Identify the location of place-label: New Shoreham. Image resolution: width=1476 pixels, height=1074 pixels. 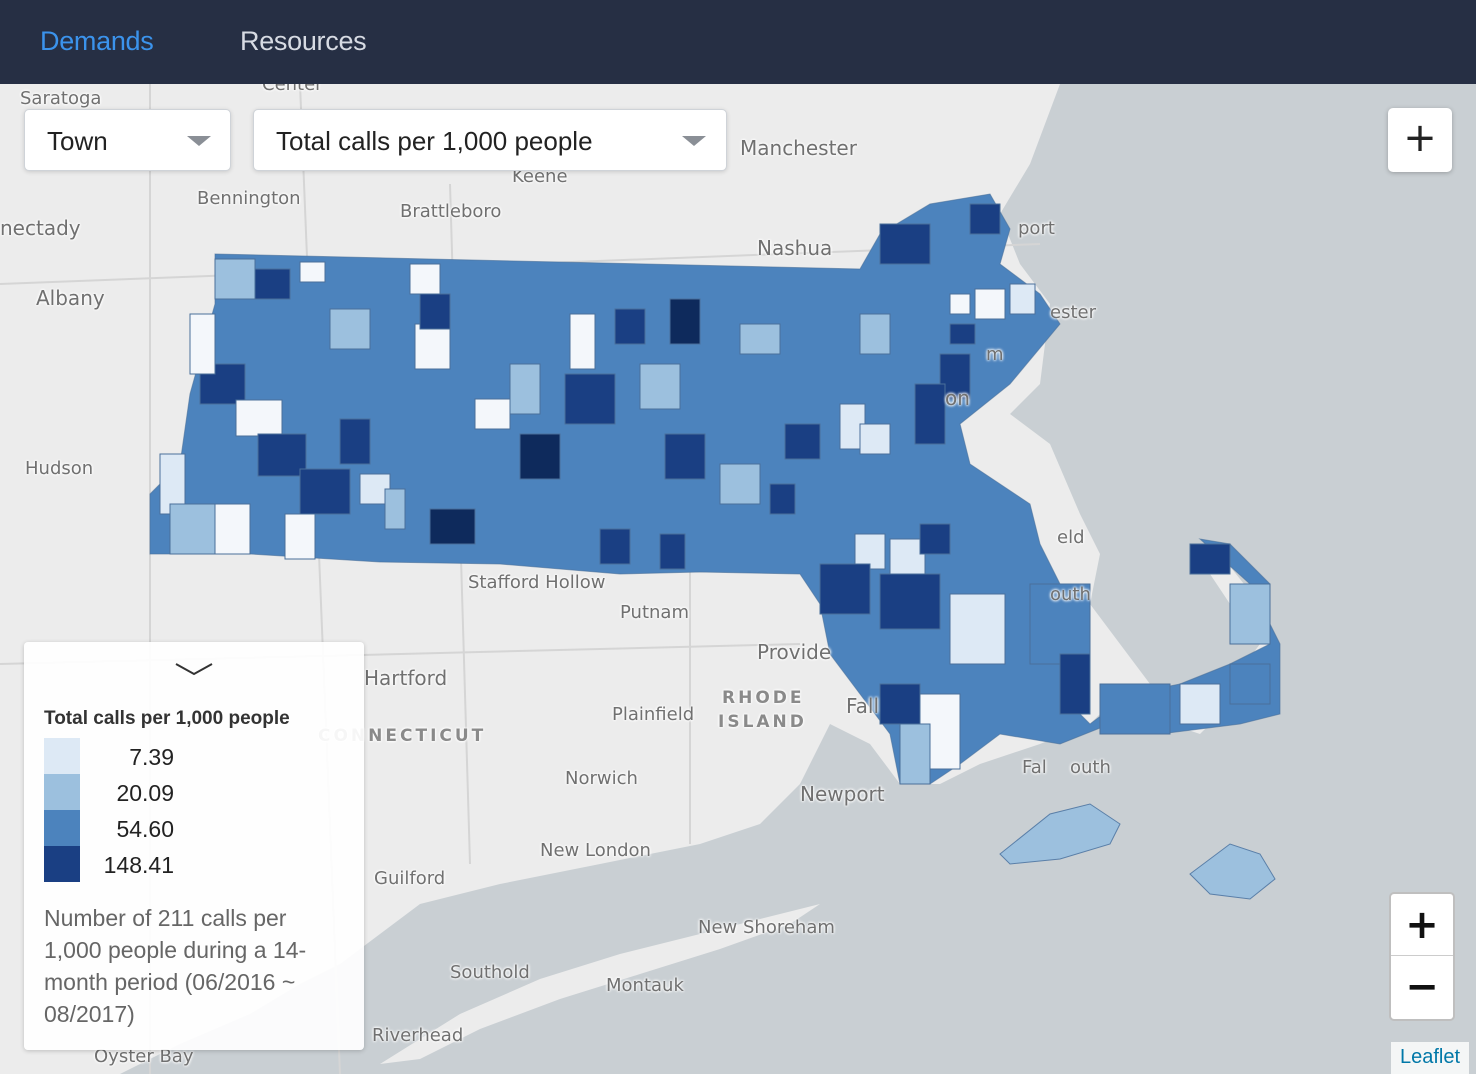
(766, 927).